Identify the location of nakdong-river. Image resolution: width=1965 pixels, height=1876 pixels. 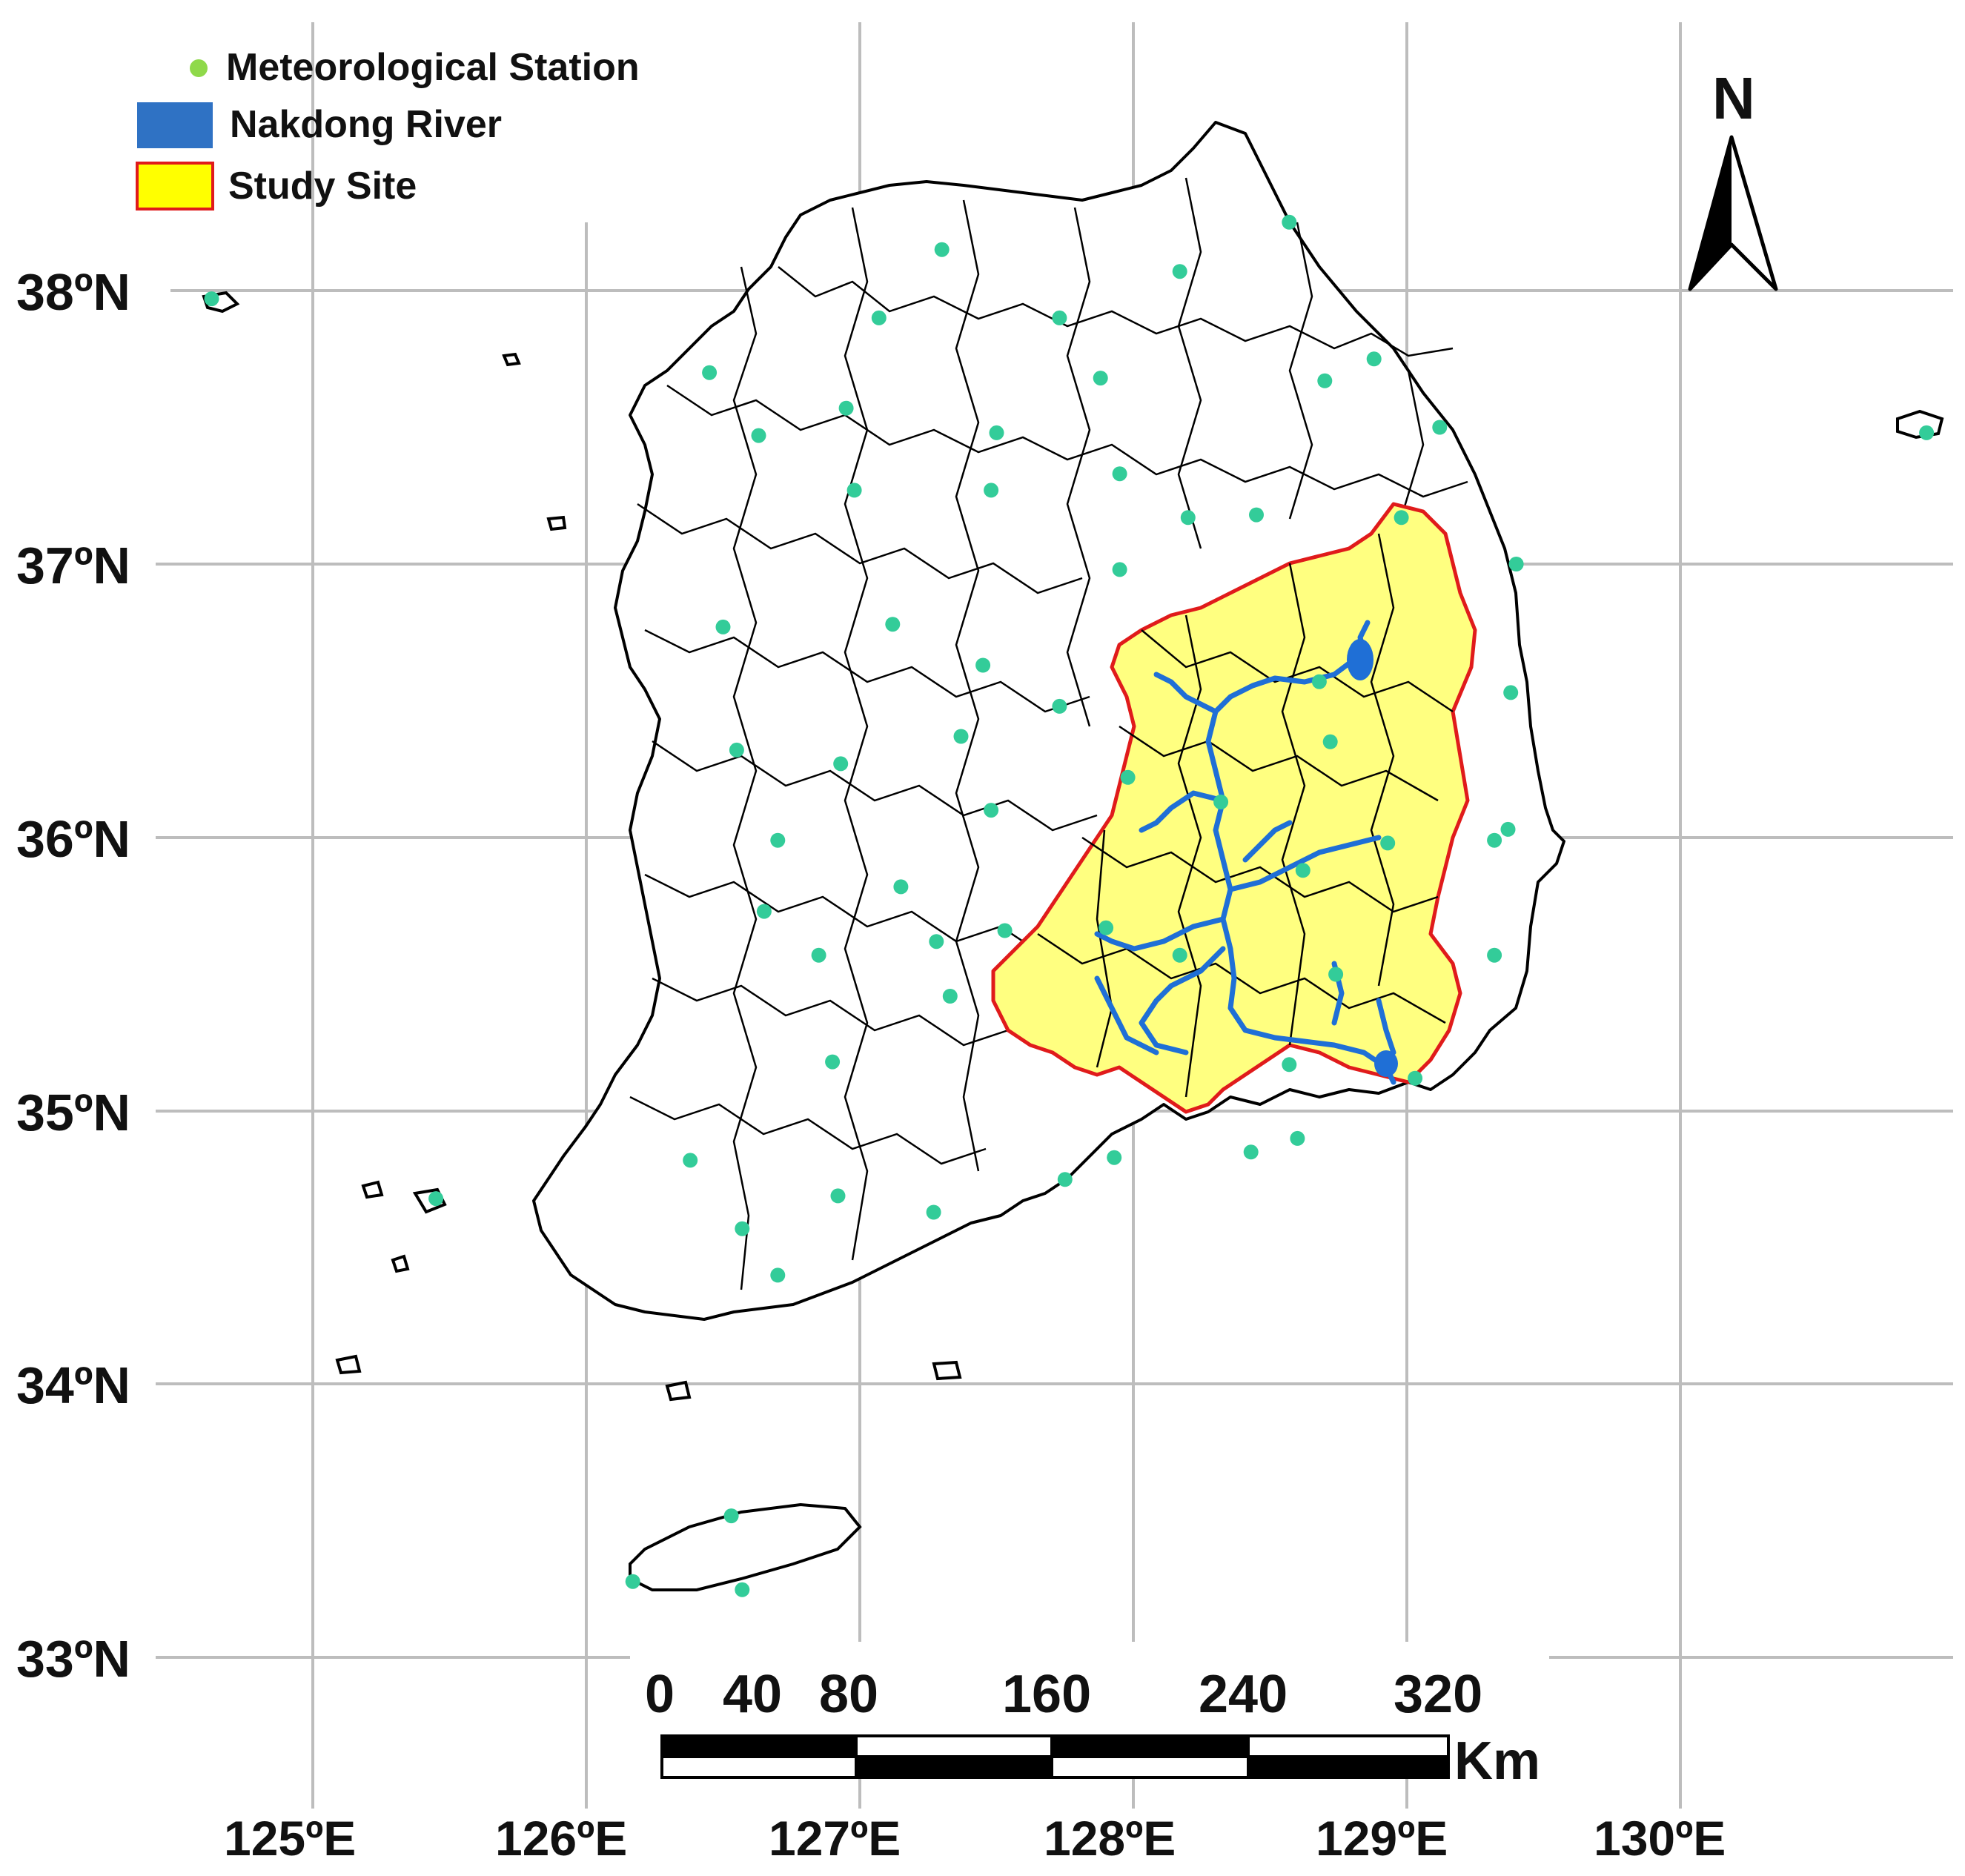
(1245, 852).